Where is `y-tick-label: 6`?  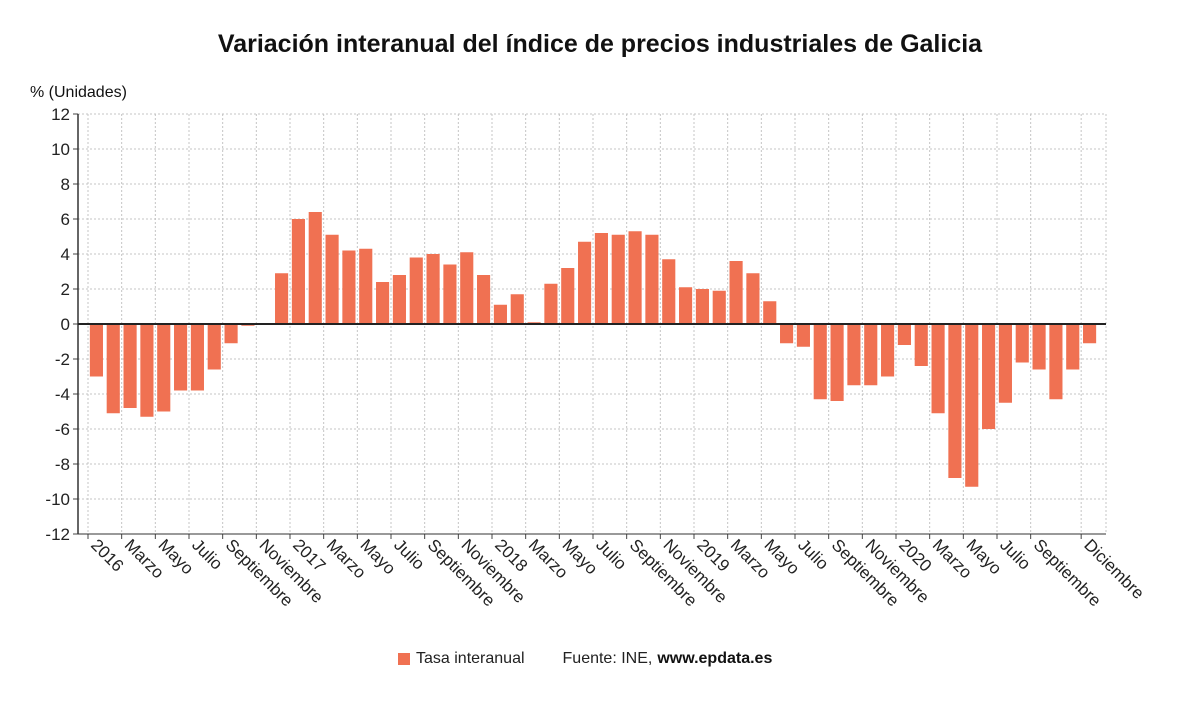
y-tick-label: 6 is located at coordinates (65, 219).